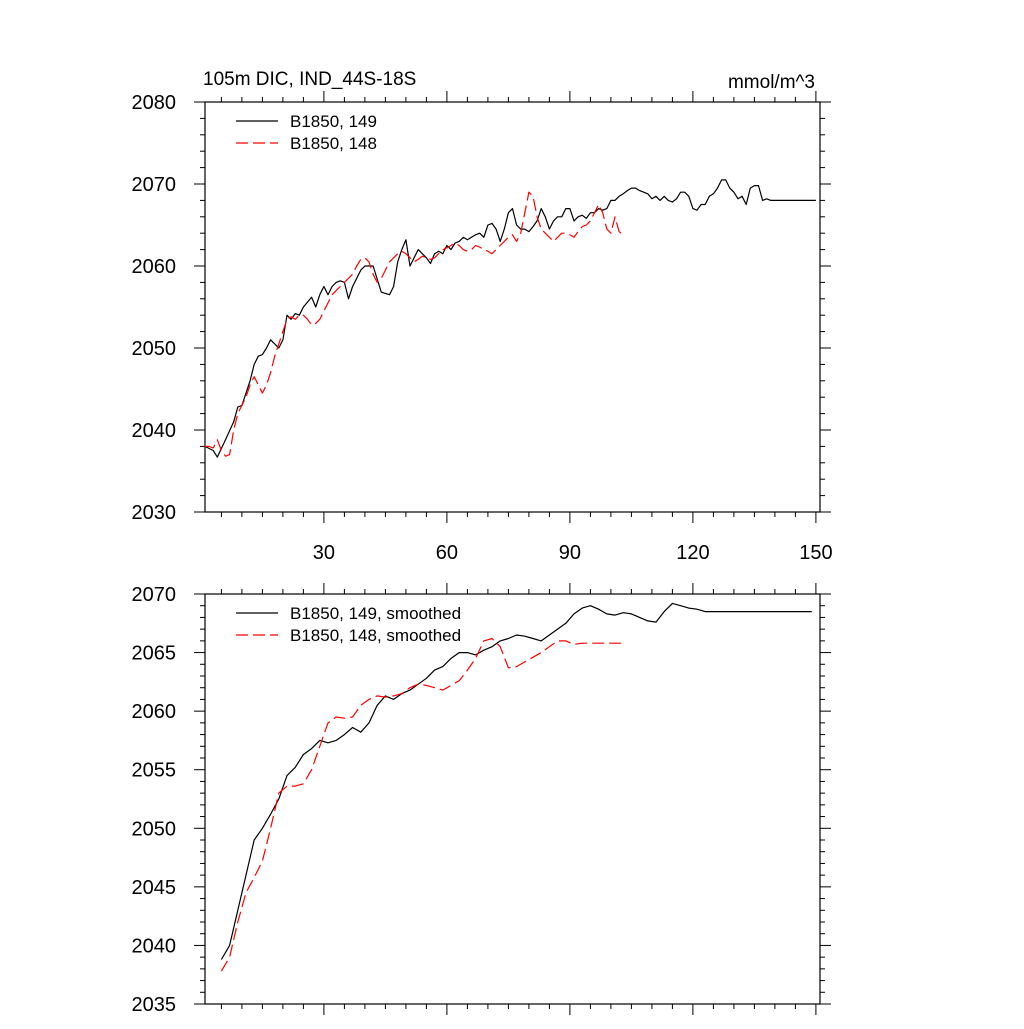 The height and width of the screenshot is (1029, 1024). I want to click on y-tick-label: 2045, so click(154, 888).